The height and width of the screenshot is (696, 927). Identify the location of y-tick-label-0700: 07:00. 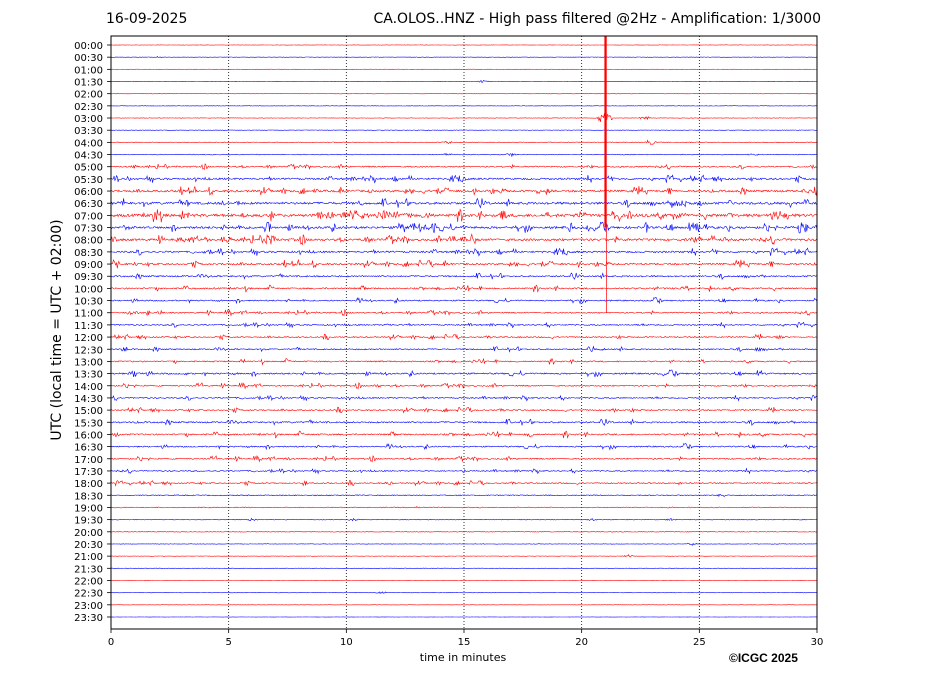
(88, 216).